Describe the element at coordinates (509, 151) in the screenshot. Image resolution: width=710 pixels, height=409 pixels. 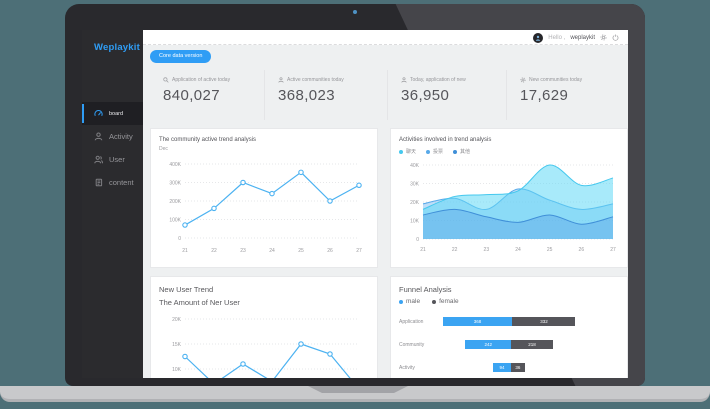
I see `chart-legend: 聊天 投票 其他` at that location.